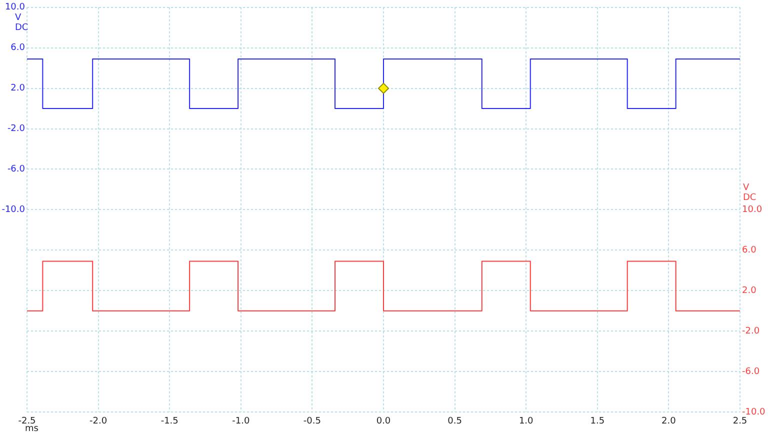 Image resolution: width=768 pixels, height=432 pixels. What do you see at coordinates (749, 251) in the screenshot?
I see `y2-tick-label: 6.0` at bounding box center [749, 251].